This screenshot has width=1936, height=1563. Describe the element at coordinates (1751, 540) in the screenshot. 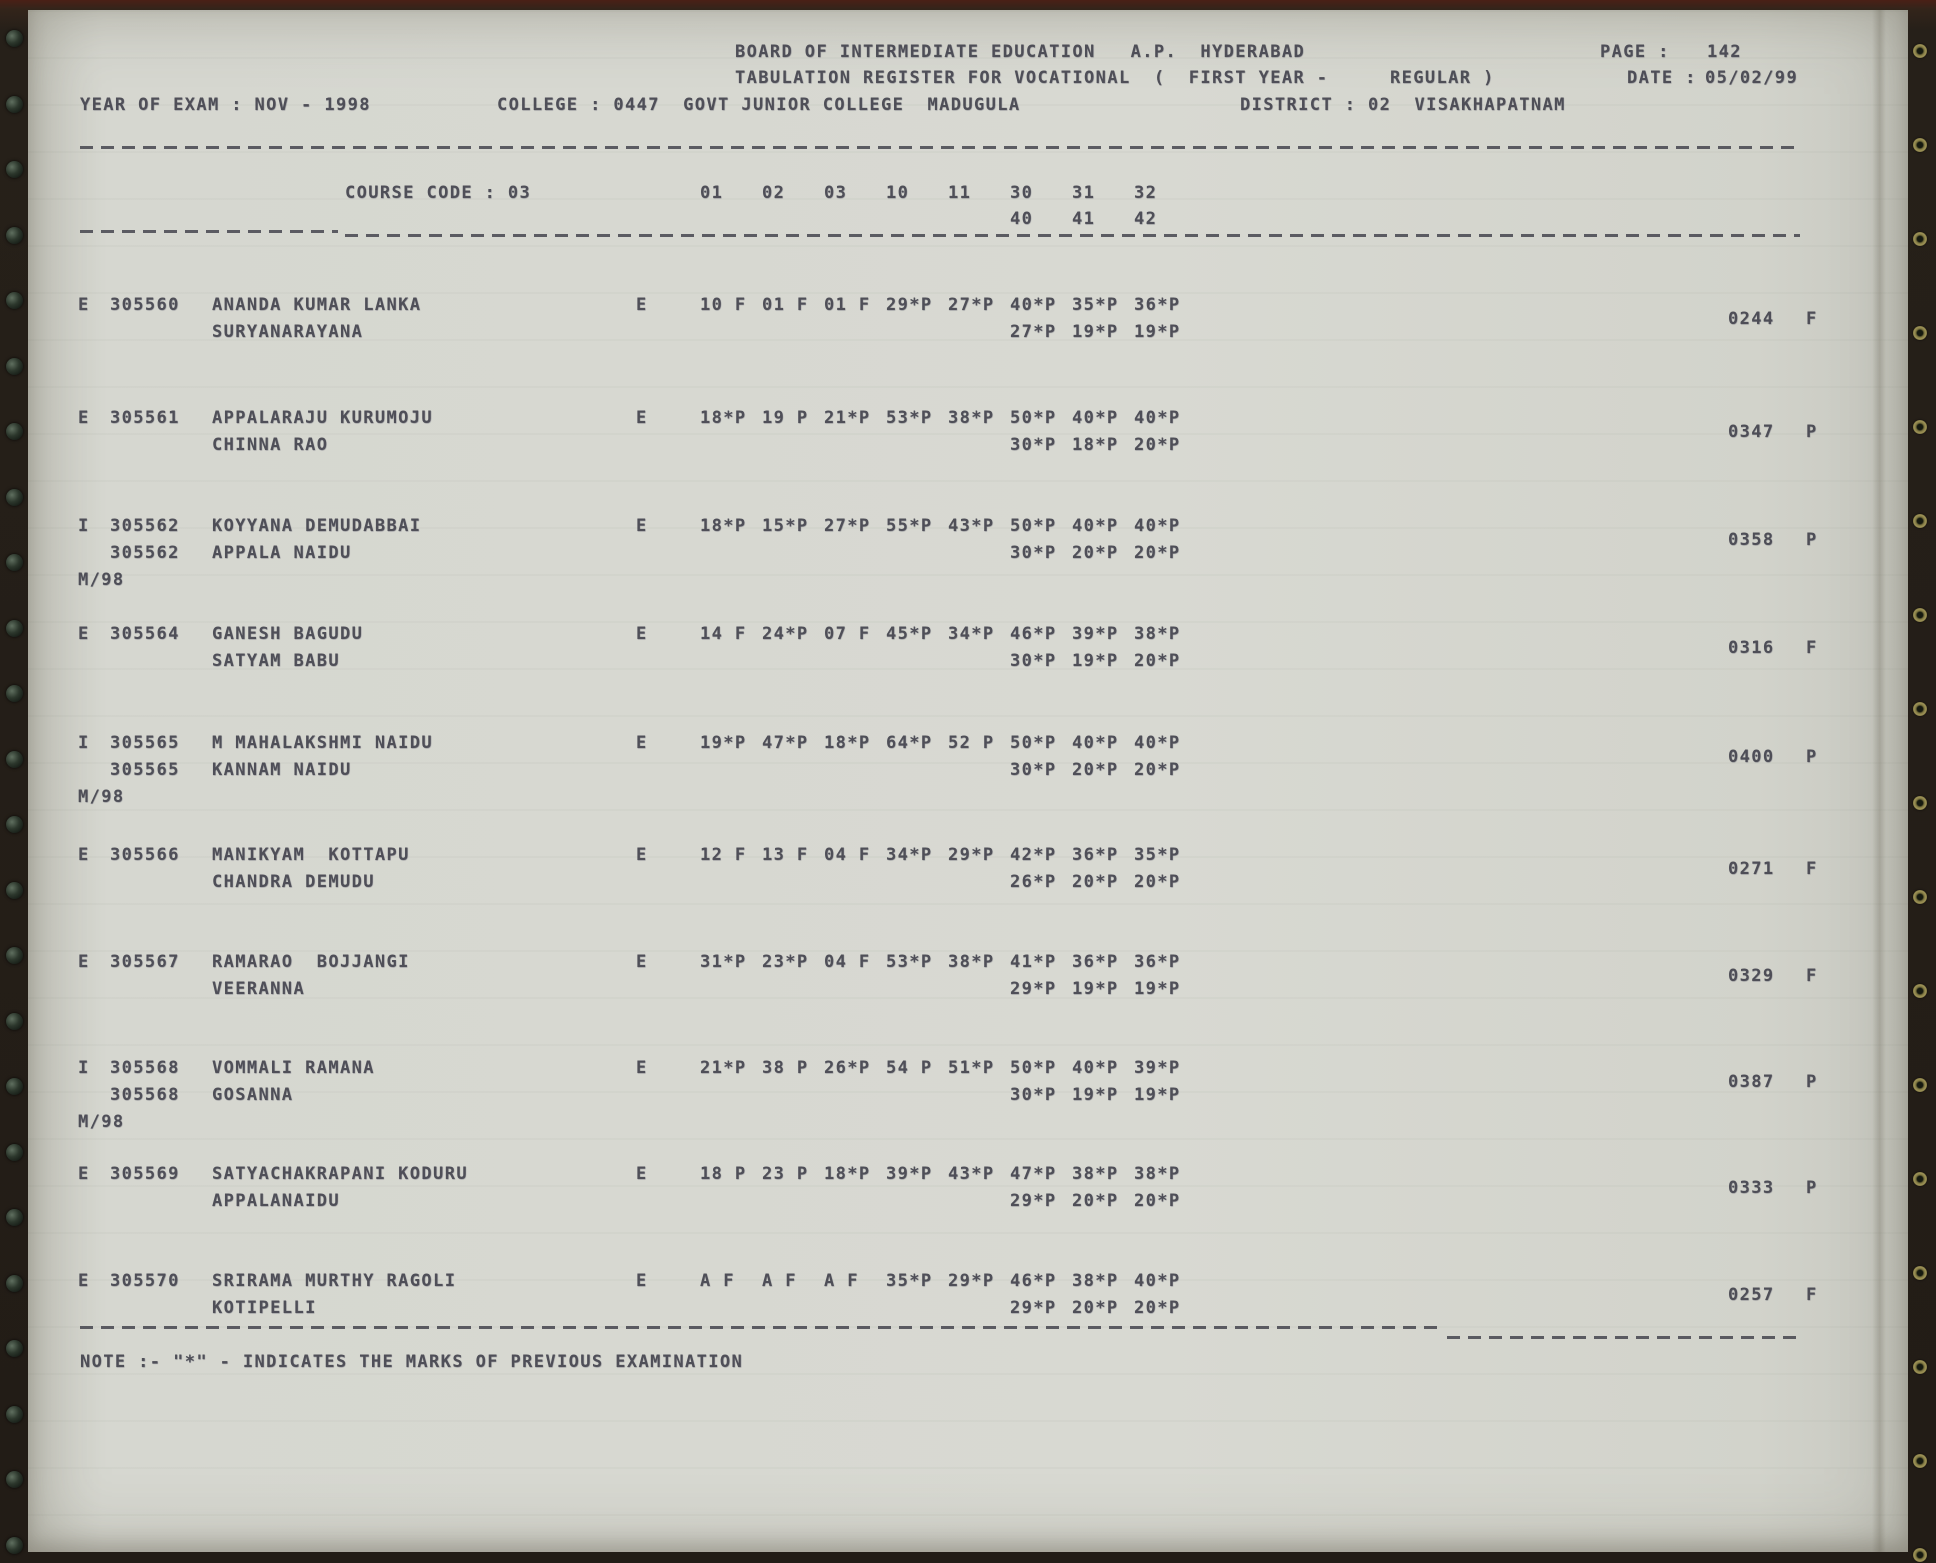

I see `total-marks: 0358` at that location.